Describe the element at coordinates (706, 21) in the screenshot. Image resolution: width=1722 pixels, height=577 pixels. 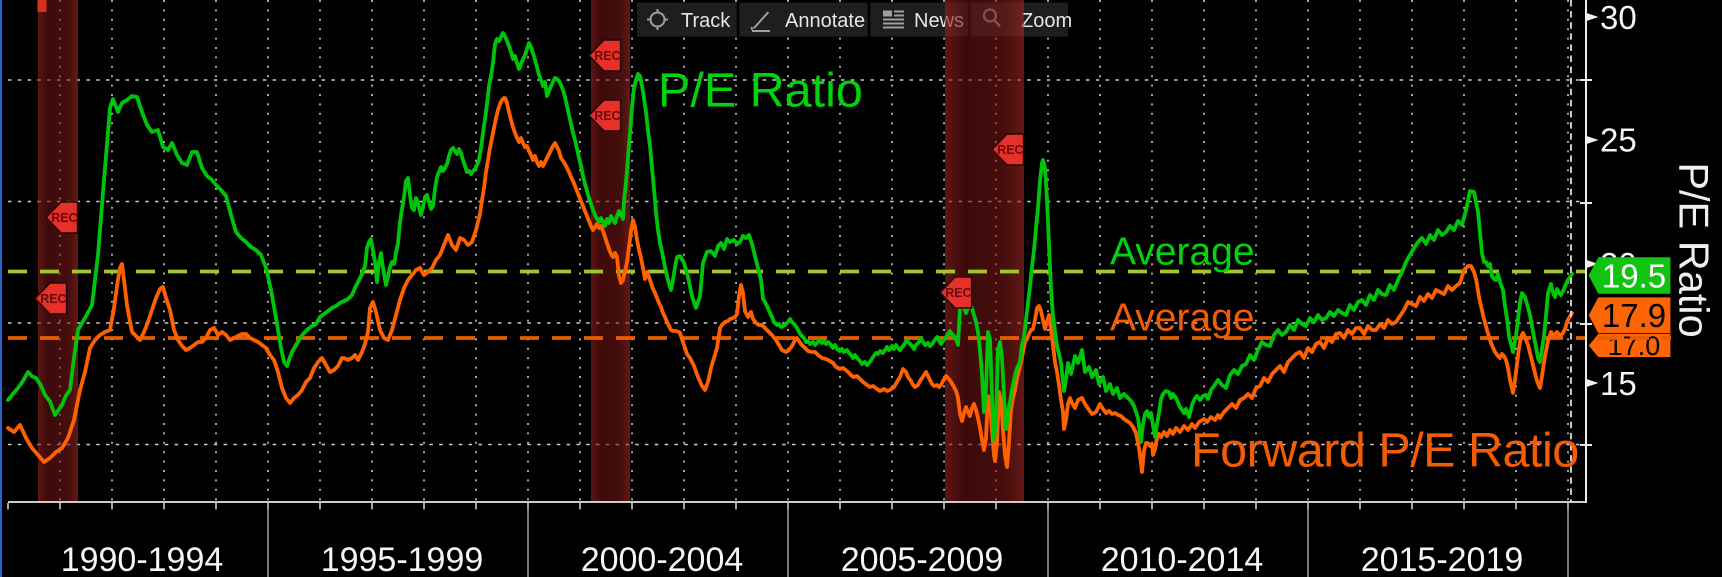
I see `svg-text: Track` at that location.